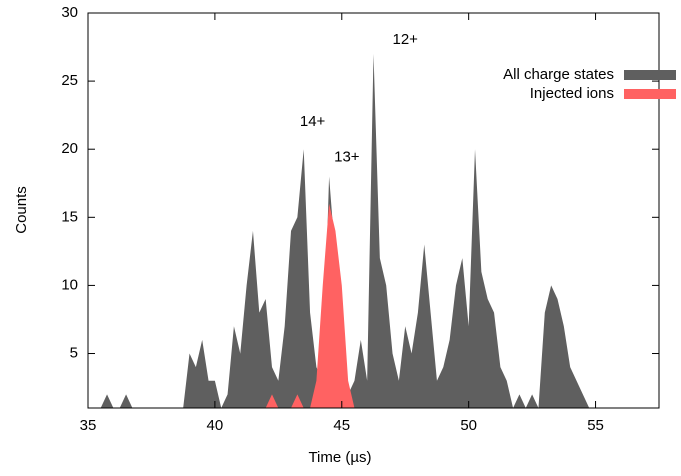 The width and height of the screenshot is (681, 476). I want to click on x-tick-label: 50, so click(468, 425).